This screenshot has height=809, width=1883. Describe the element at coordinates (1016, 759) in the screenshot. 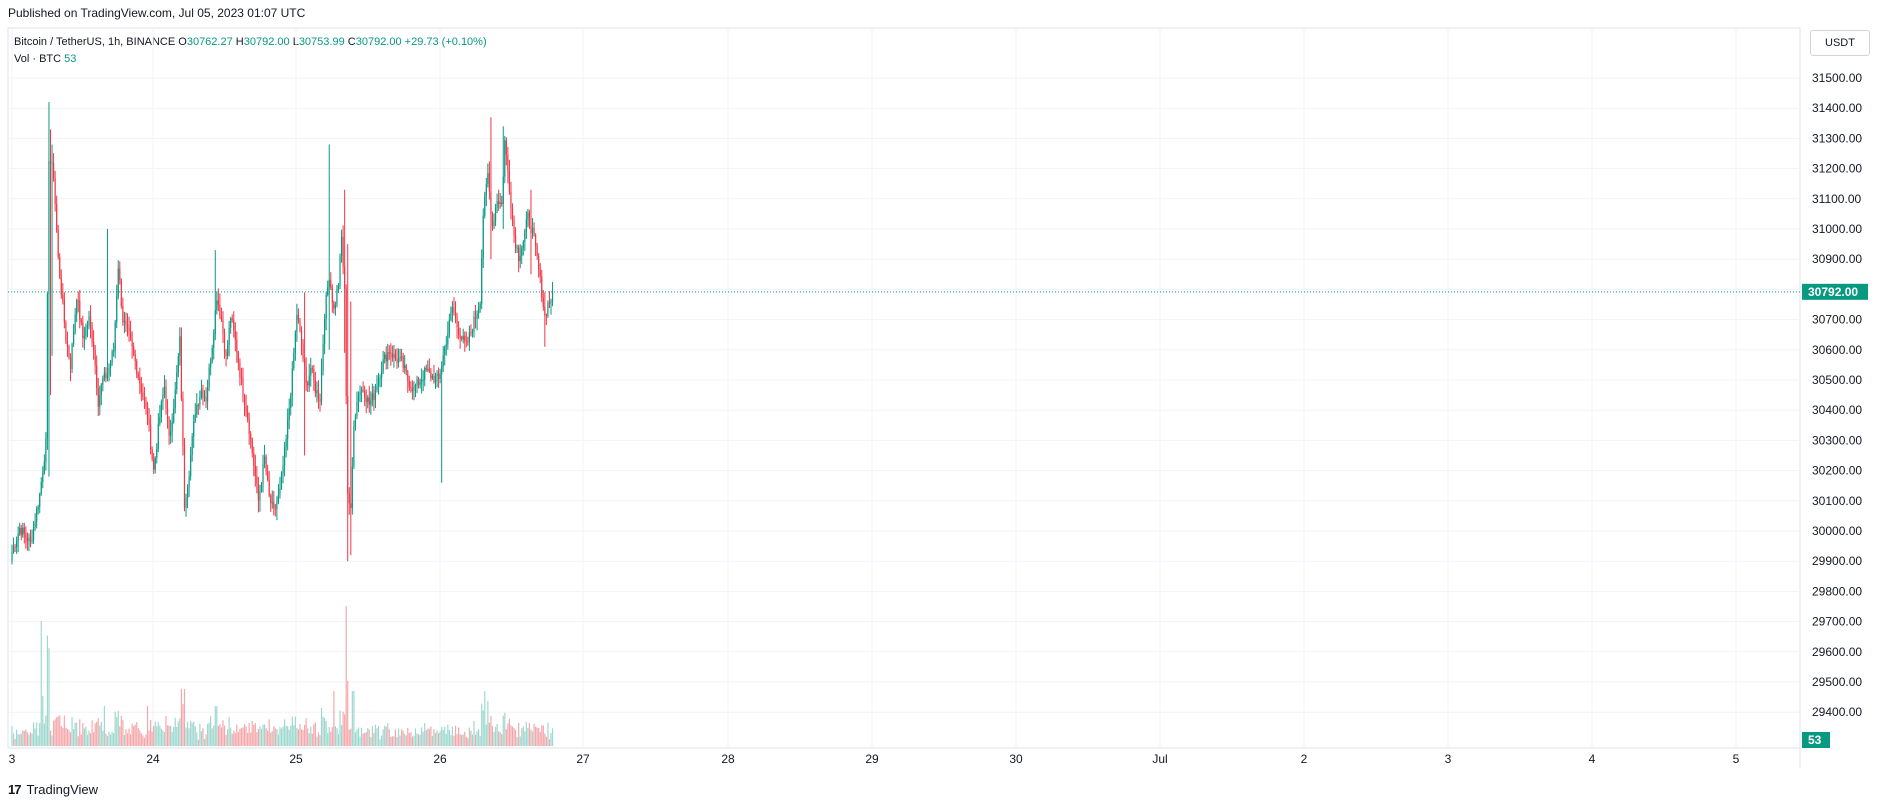

I see `time-tick-label: 30` at that location.